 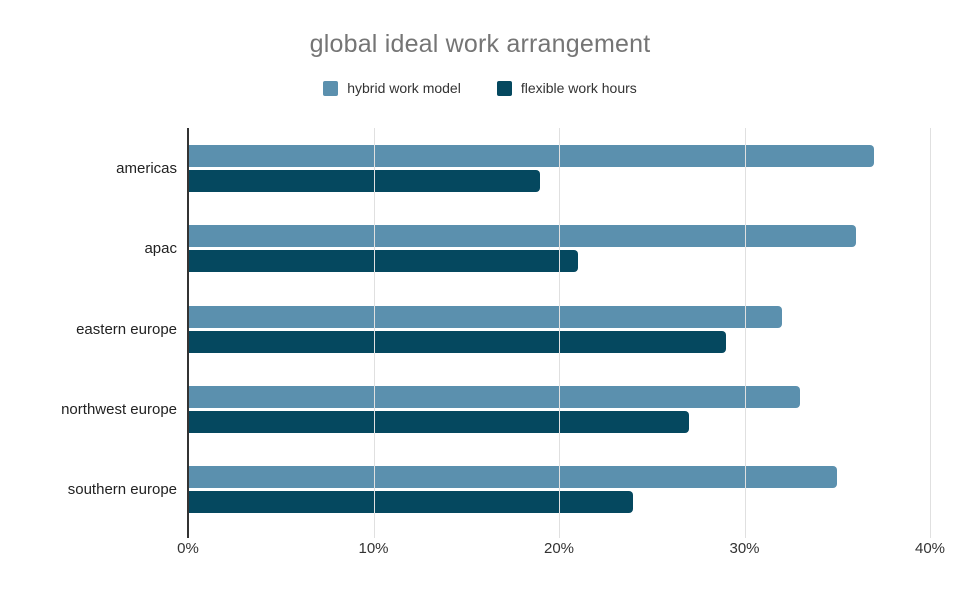 I want to click on category-label-apac: apac, so click(x=160, y=249).